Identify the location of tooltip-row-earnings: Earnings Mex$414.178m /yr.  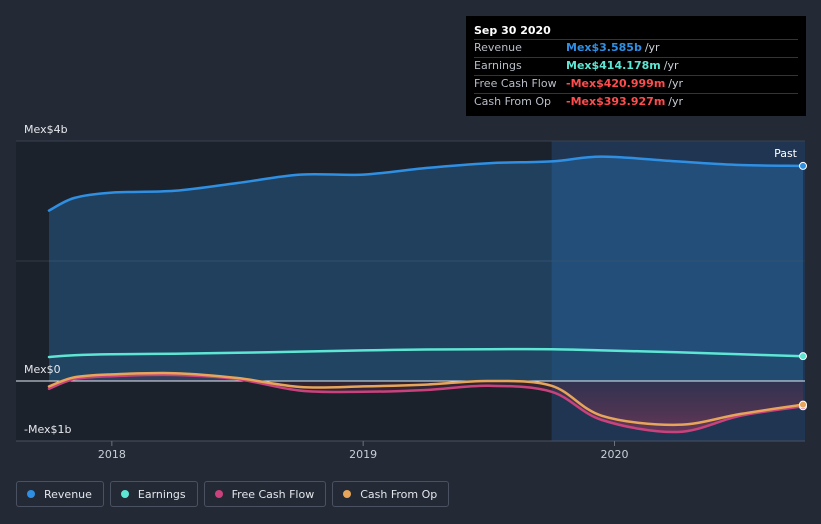
(636, 66).